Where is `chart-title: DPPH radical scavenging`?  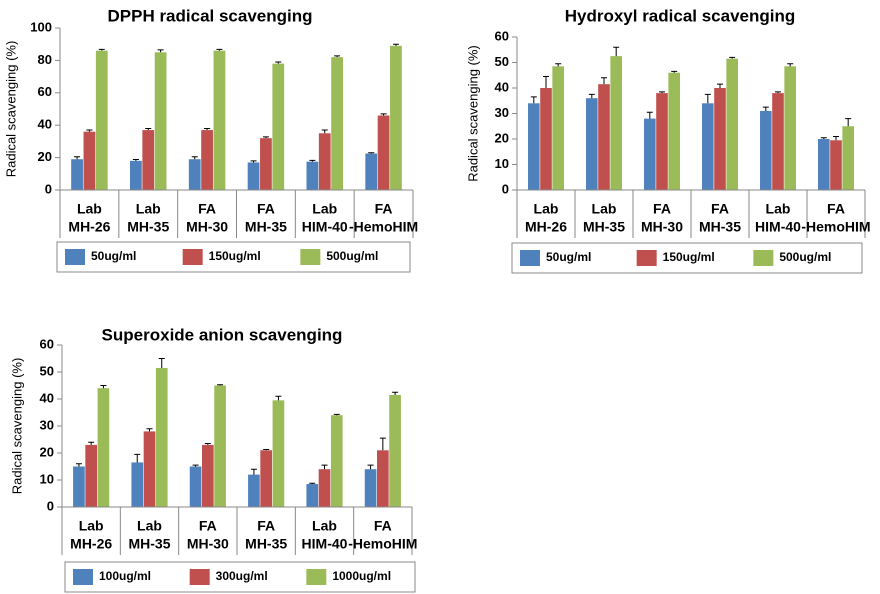 chart-title: DPPH radical scavenging is located at coordinates (209, 15).